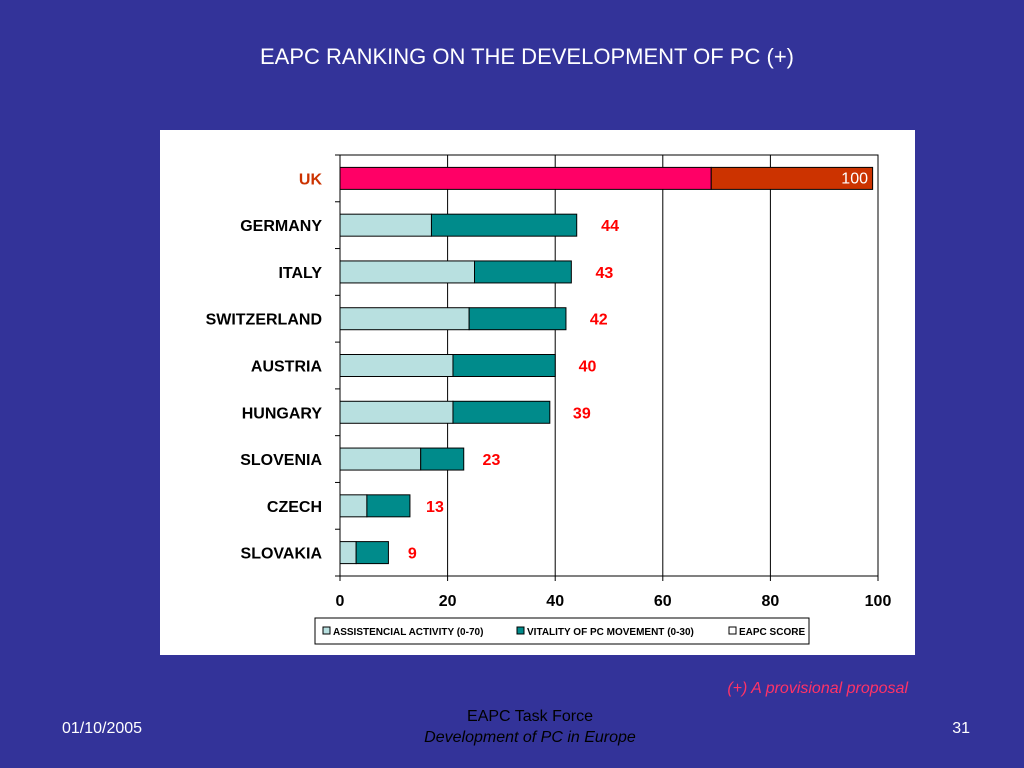  Describe the element at coordinates (610, 632) in the screenshot. I see `legend-label: VITALITY OF PC MOVEMENT (0-30)` at that location.